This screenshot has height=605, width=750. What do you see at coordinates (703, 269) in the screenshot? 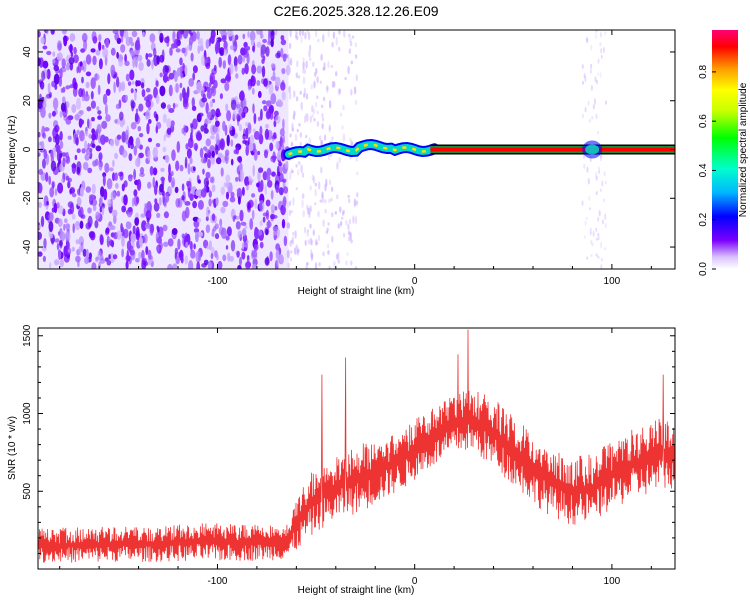
I see `colorbar-tick-label: 0.0` at bounding box center [703, 269].